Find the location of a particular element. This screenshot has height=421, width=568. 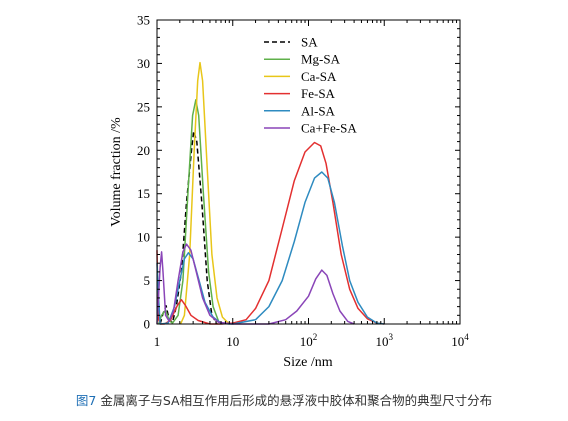

legend-label-ca-sa: Ca-SA is located at coordinates (319, 76).